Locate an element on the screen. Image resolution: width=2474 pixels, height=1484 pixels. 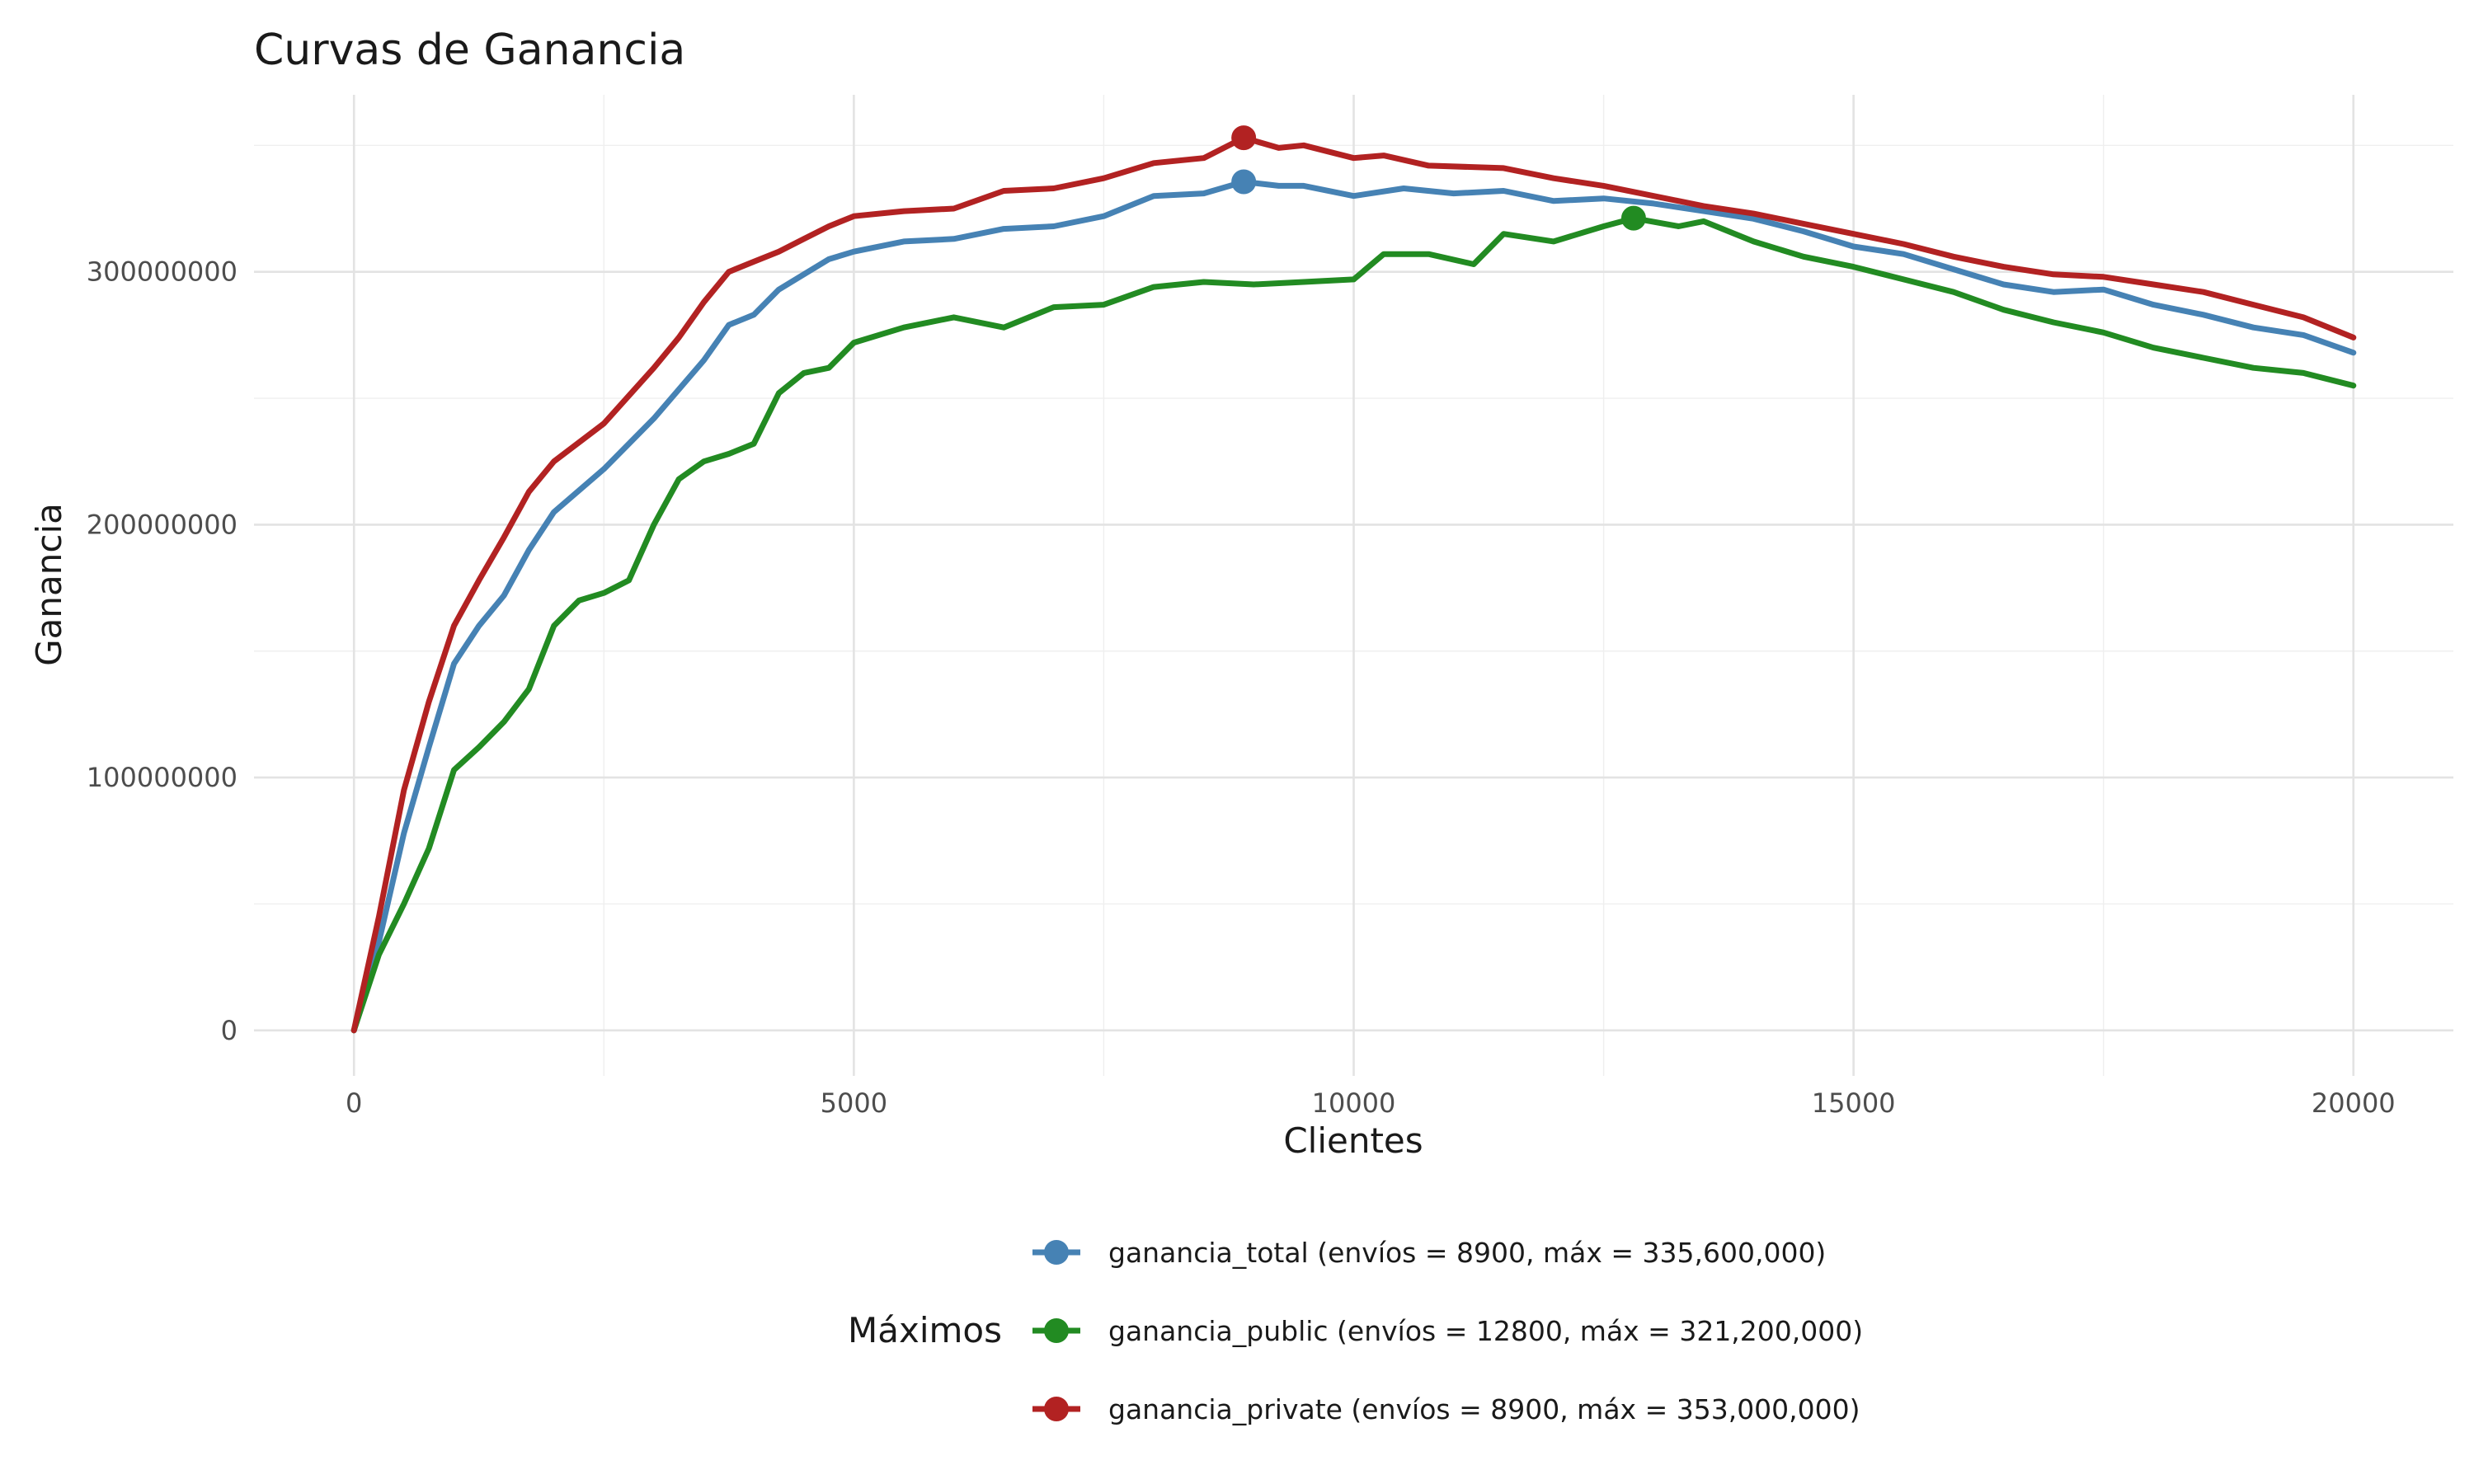
ganancia_private-legend-key-point is located at coordinates (1056, 1409).